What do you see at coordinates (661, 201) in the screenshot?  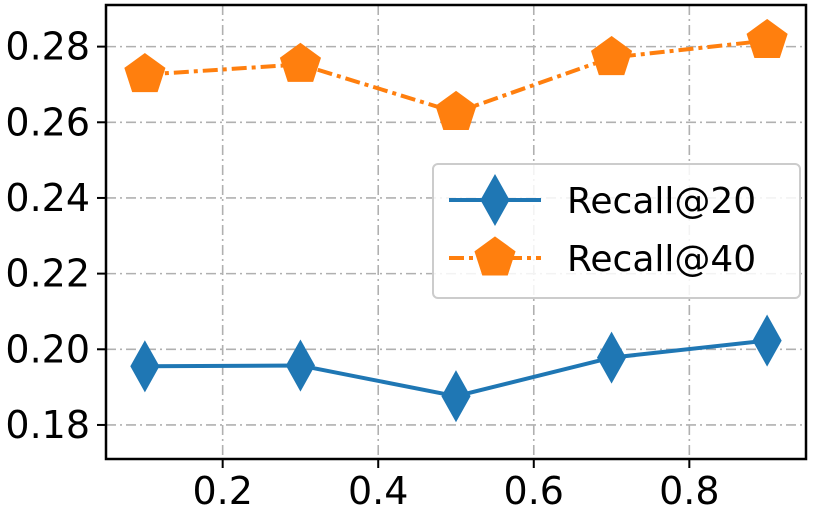 I see `legend-label-recall-20: Recall@20` at bounding box center [661, 201].